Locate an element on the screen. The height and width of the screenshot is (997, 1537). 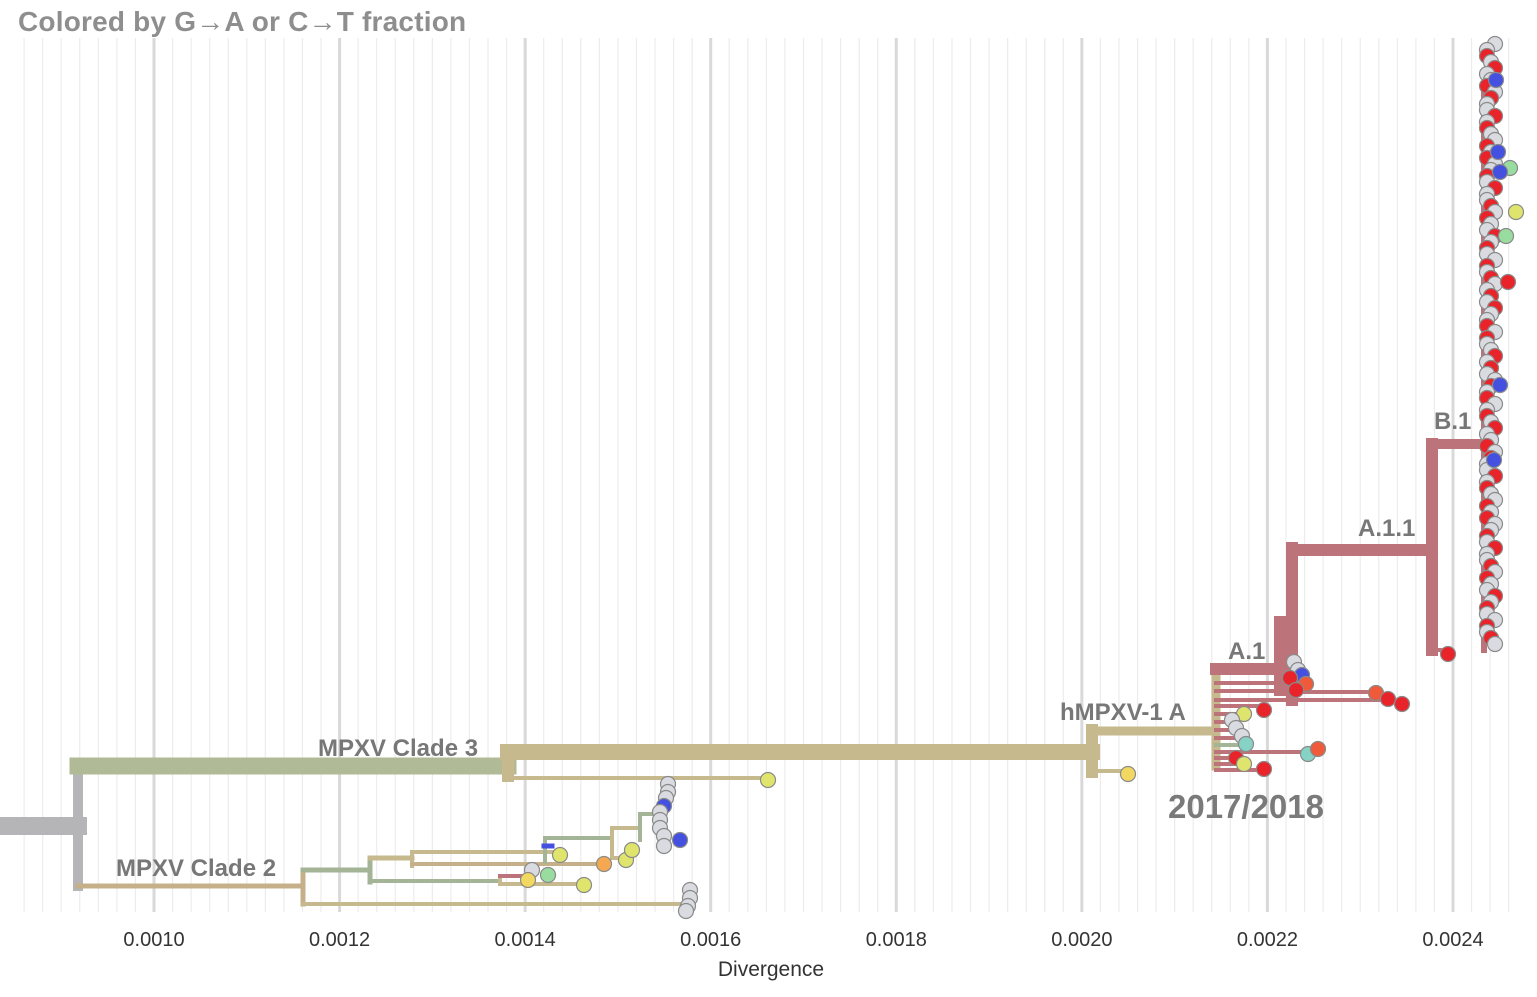
x-tick-label: 0.0012 is located at coordinates (339, 940).